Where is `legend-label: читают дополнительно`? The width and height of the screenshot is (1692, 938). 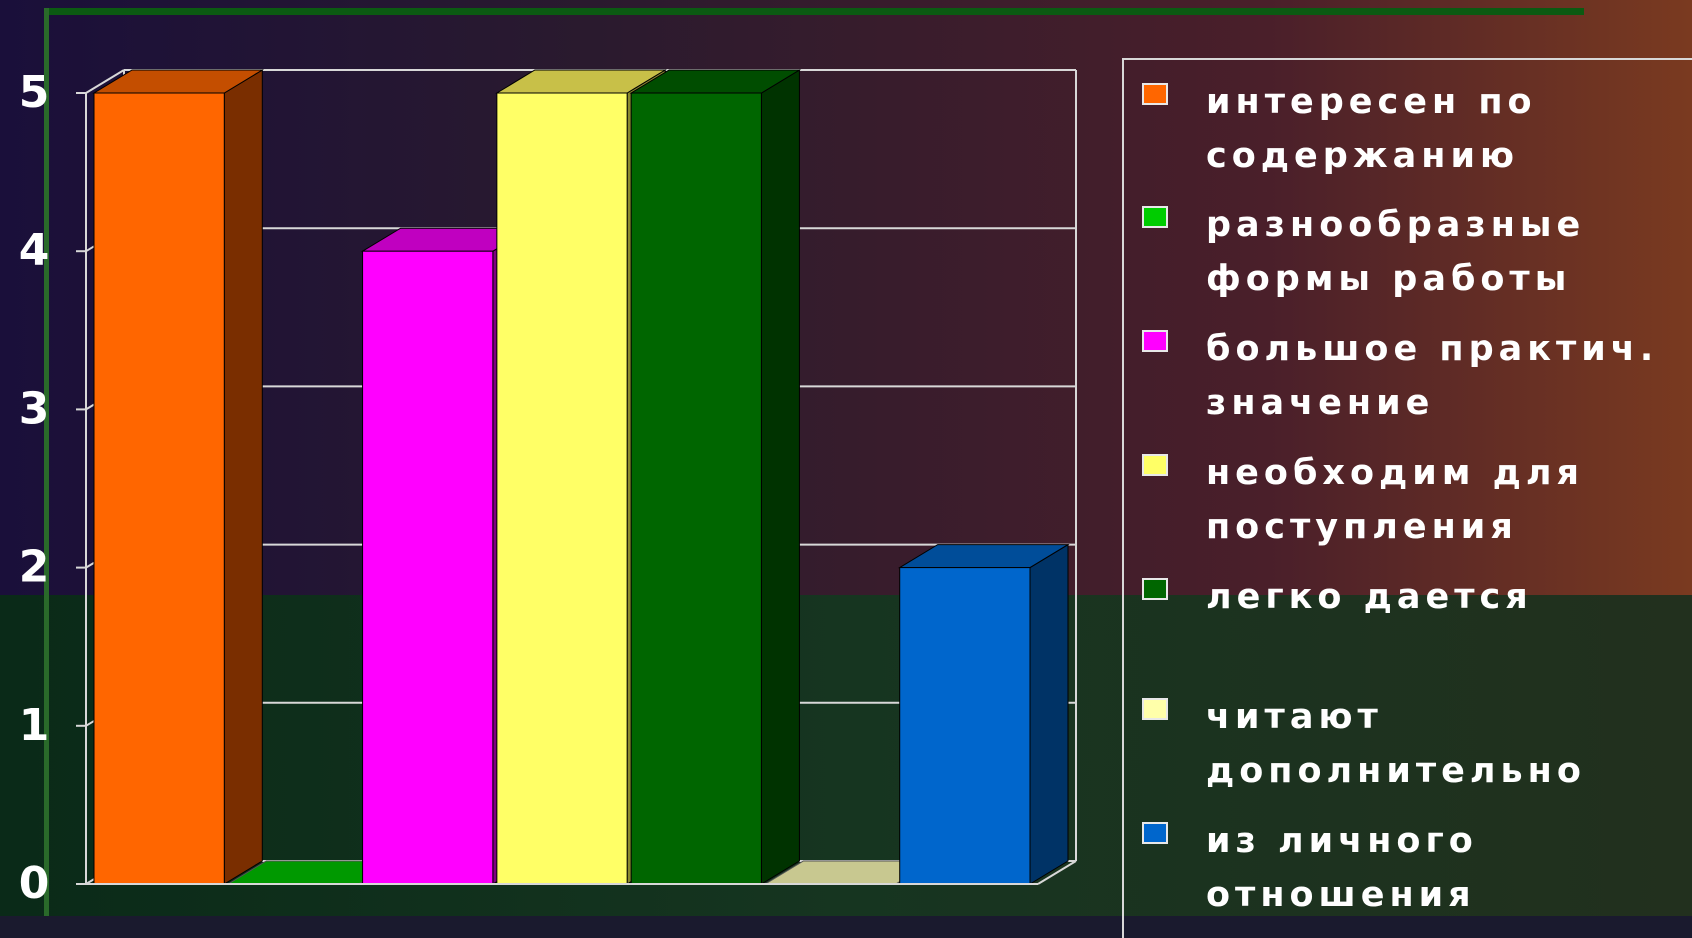
legend-label: читают дополнительно is located at coordinates (1396, 744).